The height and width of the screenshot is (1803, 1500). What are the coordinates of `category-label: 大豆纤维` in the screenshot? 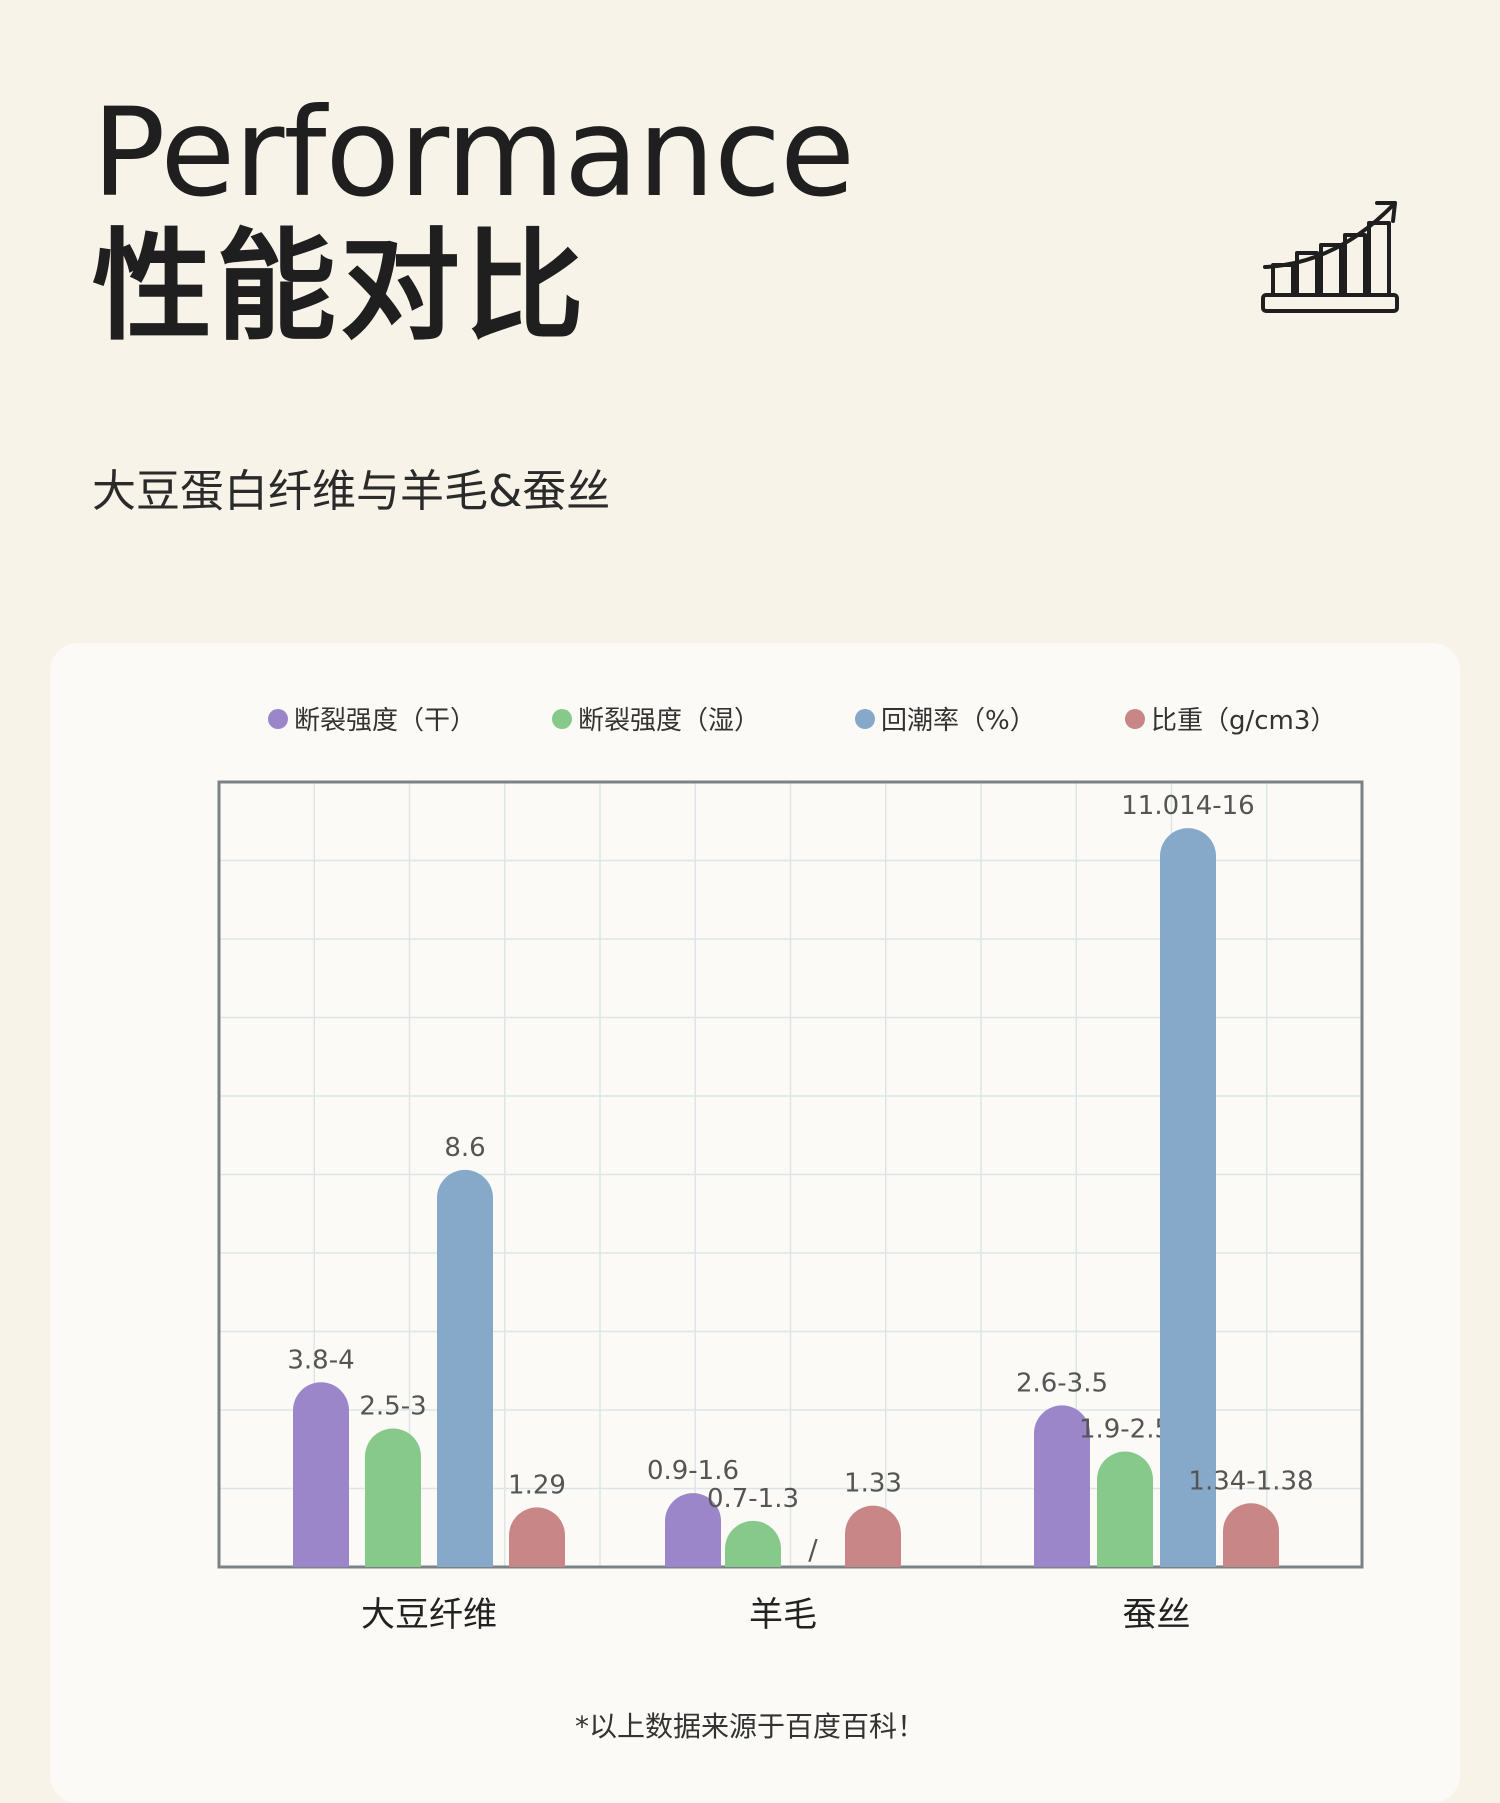 It's located at (429, 1615).